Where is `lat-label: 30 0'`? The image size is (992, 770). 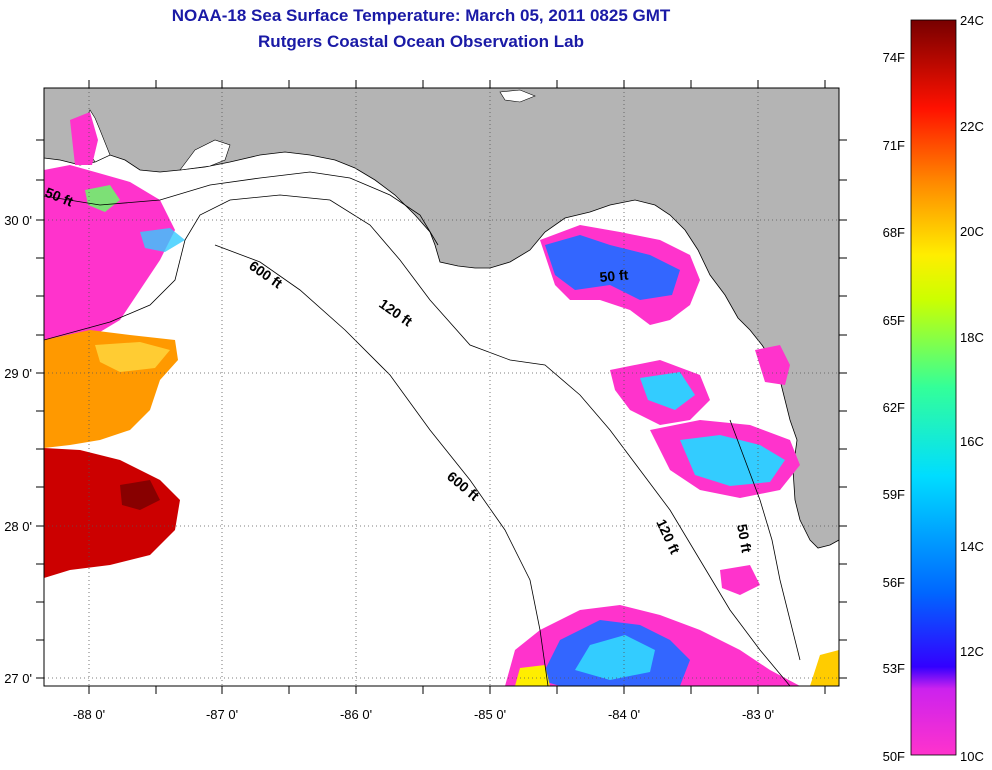 lat-label: 30 0' is located at coordinates (18, 220).